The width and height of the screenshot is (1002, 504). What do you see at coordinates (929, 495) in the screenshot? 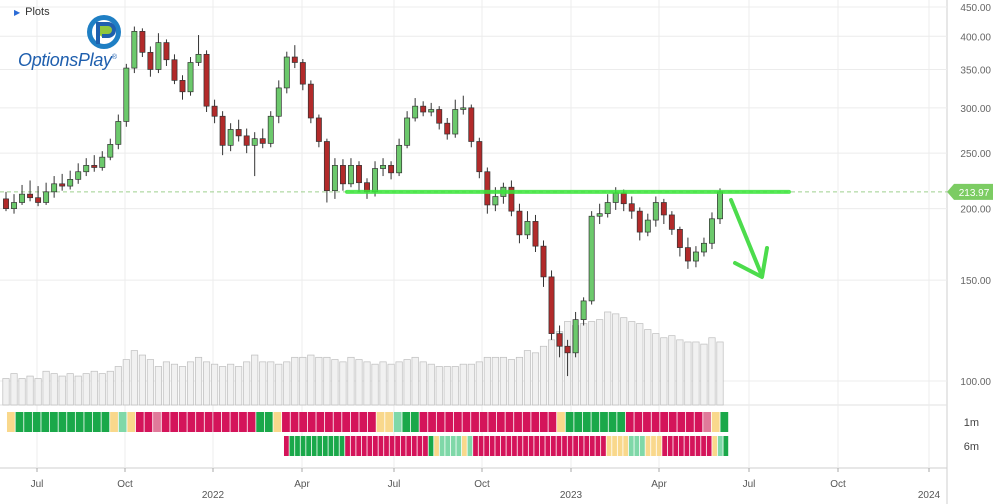
I see `time-axis-label: 2024` at bounding box center [929, 495].